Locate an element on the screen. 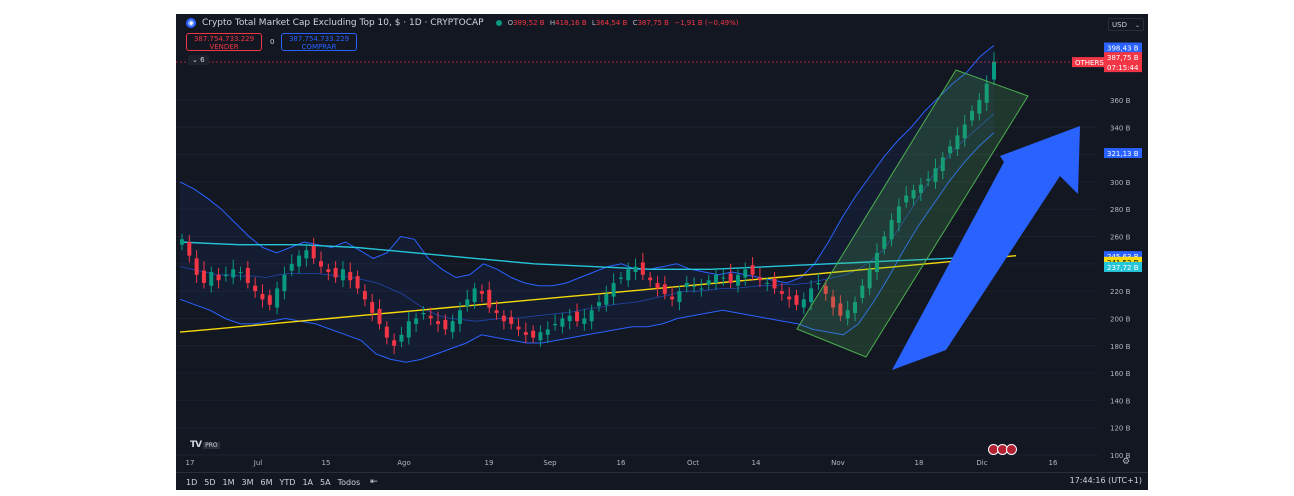 The image size is (1294, 496). time-tick: 18 is located at coordinates (919, 463).